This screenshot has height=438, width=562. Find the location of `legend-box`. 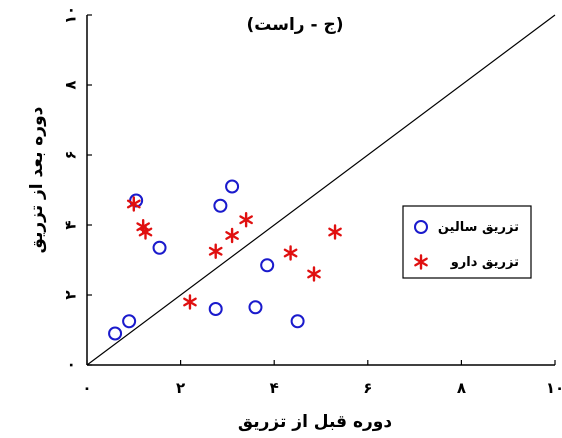

legend-box is located at coordinates (467, 242).